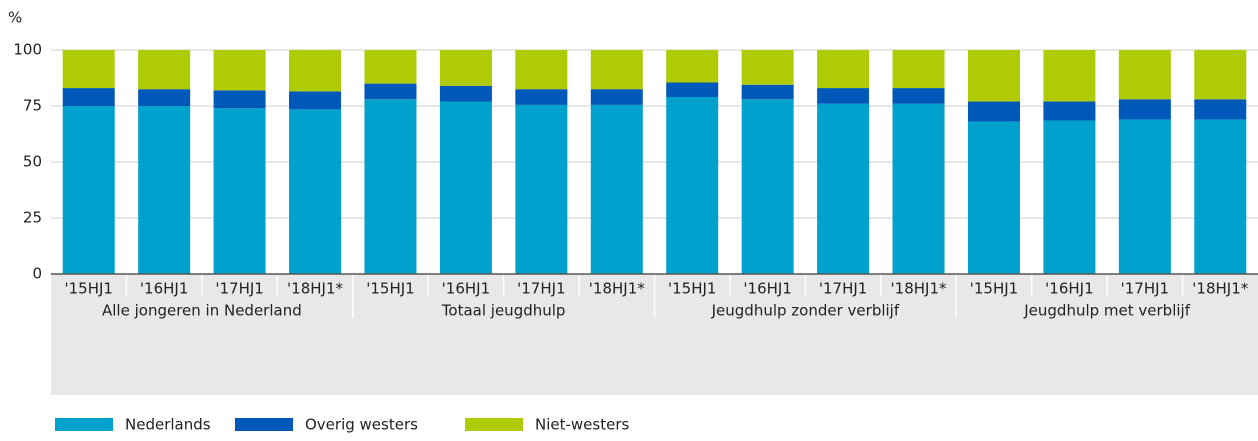 The image size is (1258, 441). What do you see at coordinates (37, 274) in the screenshot?
I see `y-tick-label: 0` at bounding box center [37, 274].